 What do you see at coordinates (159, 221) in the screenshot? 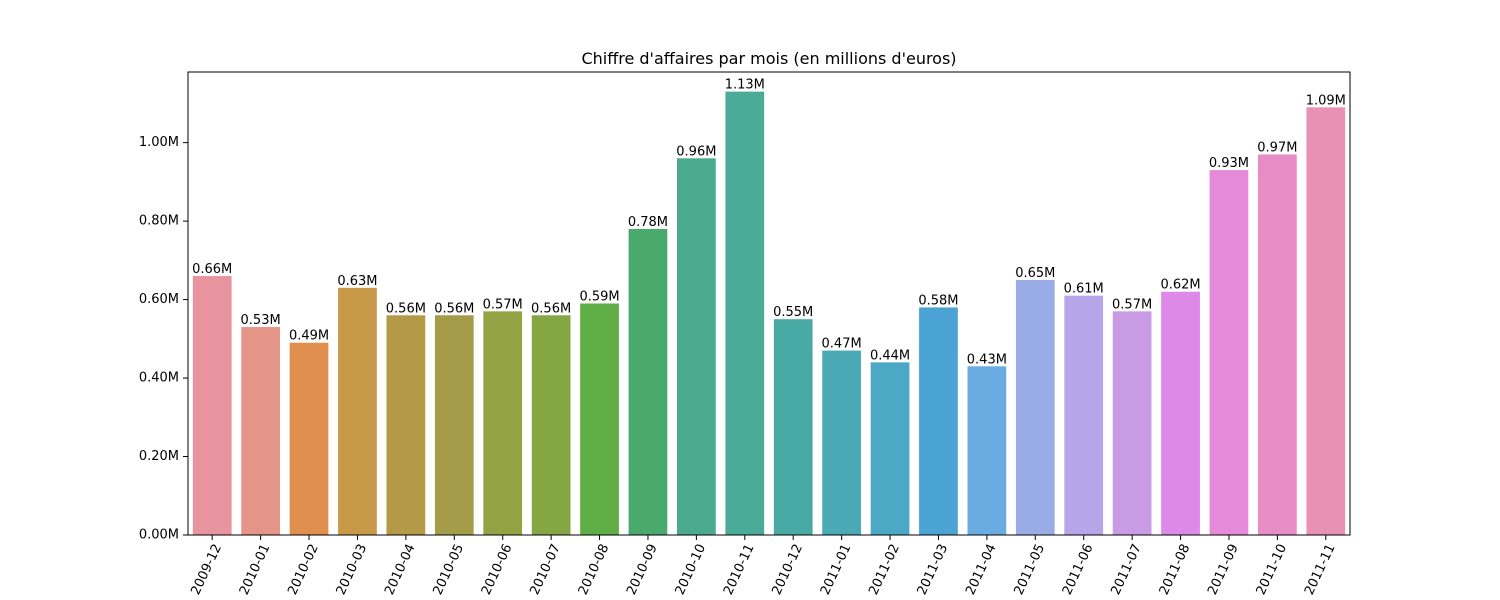
I see `y-tick-label: 0.80M` at bounding box center [159, 221].